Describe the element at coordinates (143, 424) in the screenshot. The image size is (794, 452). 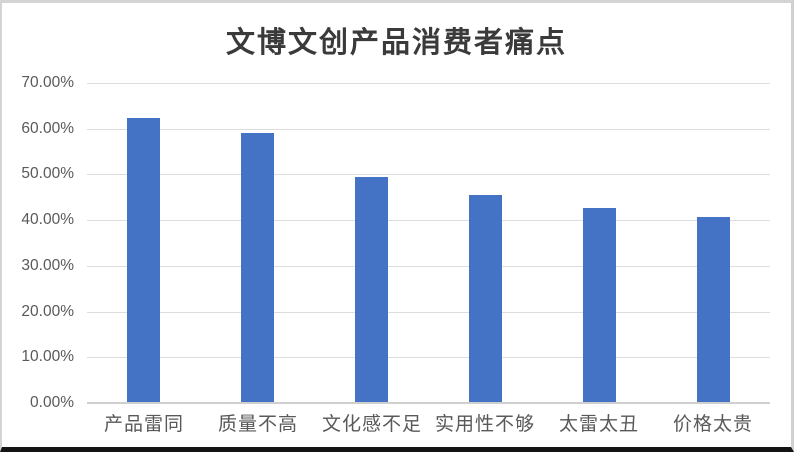
I see `x-axis-category-label: 产品雷同` at that location.